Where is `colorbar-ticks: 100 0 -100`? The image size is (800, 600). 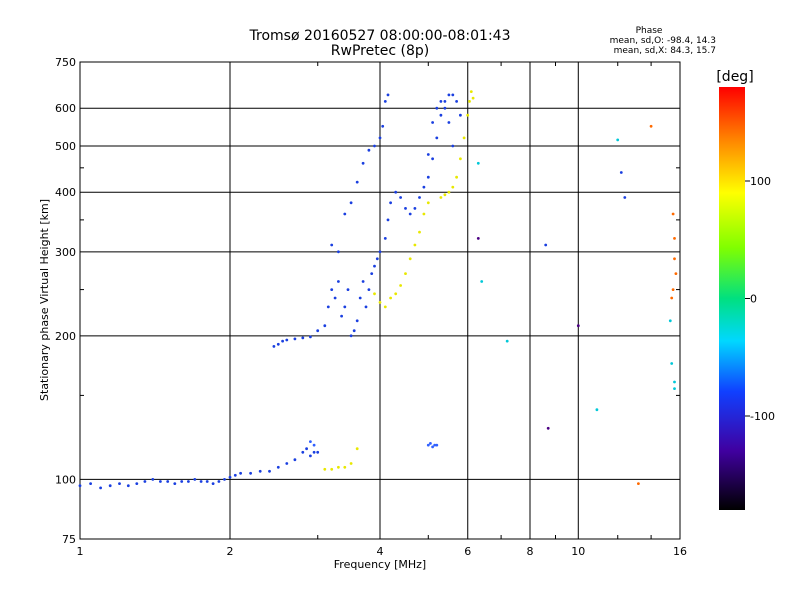 colorbar-ticks: 100 0 -100 is located at coordinates (760, 299).